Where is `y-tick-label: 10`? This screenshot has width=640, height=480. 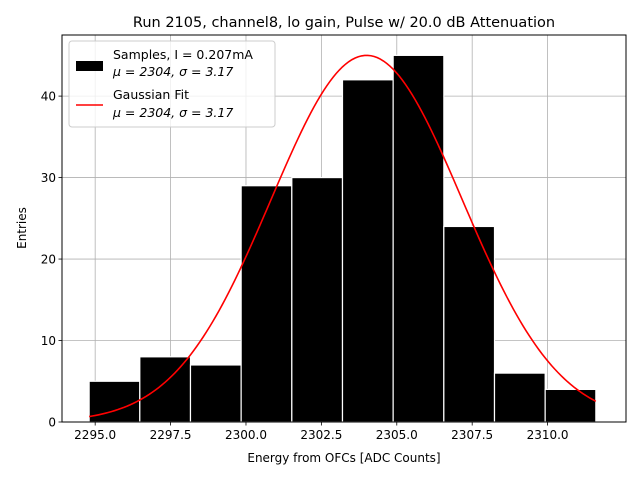
y-tick-label: 10 is located at coordinates (48, 341).